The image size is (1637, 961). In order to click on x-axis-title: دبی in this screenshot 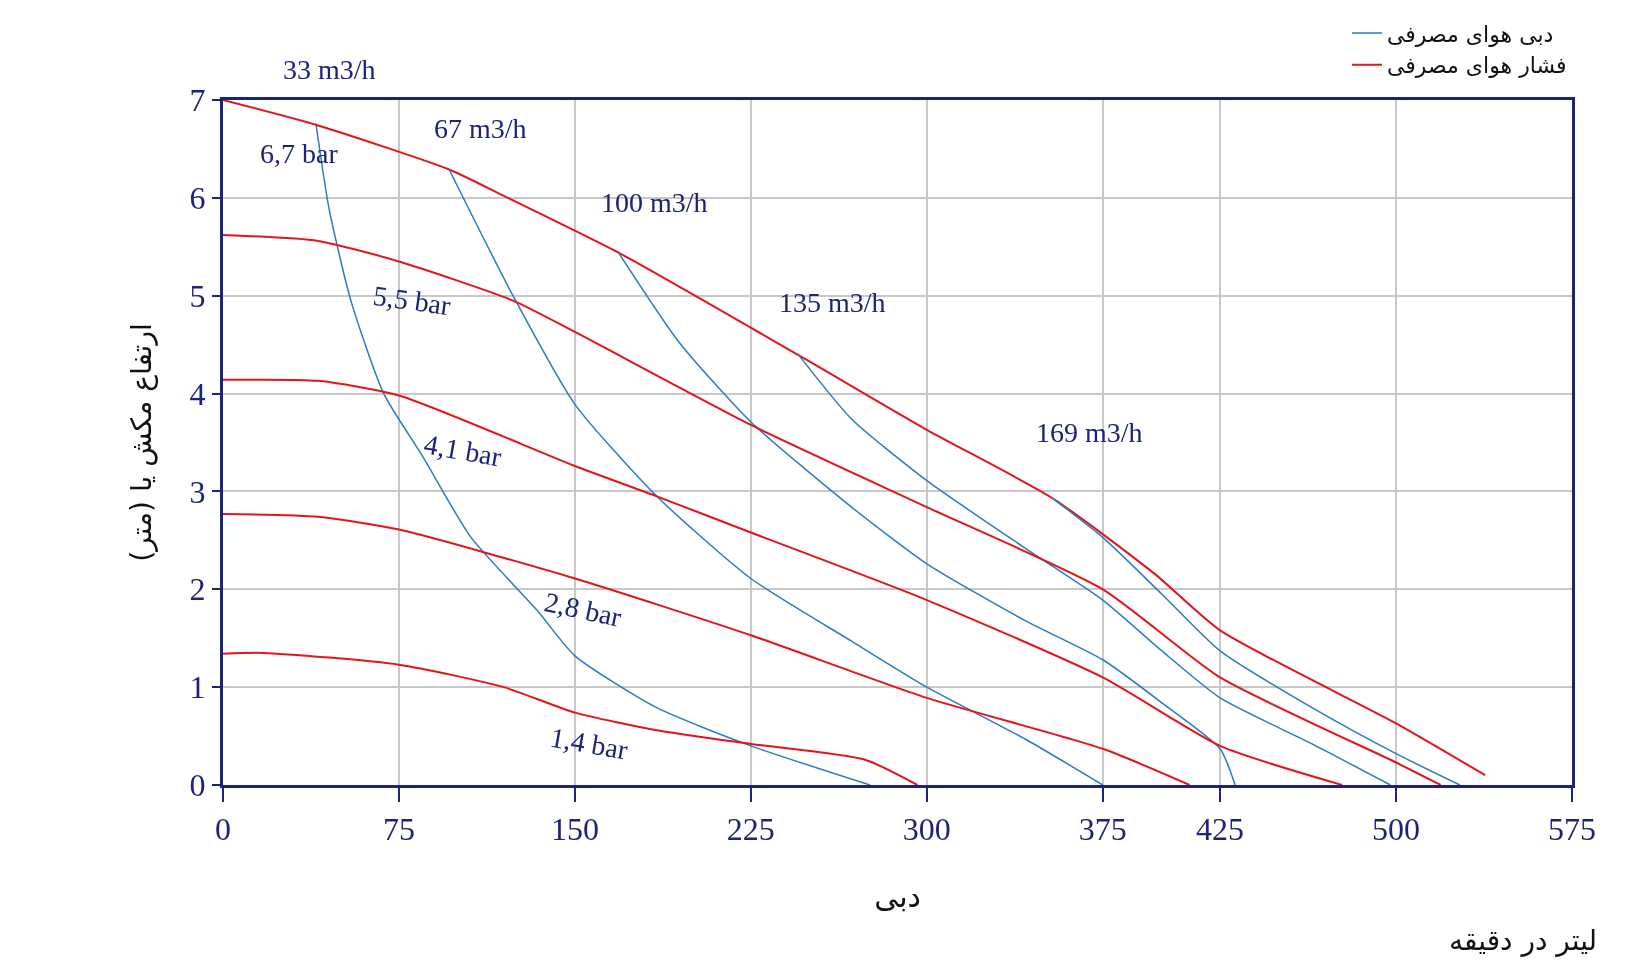, I will do `click(897, 896)`.